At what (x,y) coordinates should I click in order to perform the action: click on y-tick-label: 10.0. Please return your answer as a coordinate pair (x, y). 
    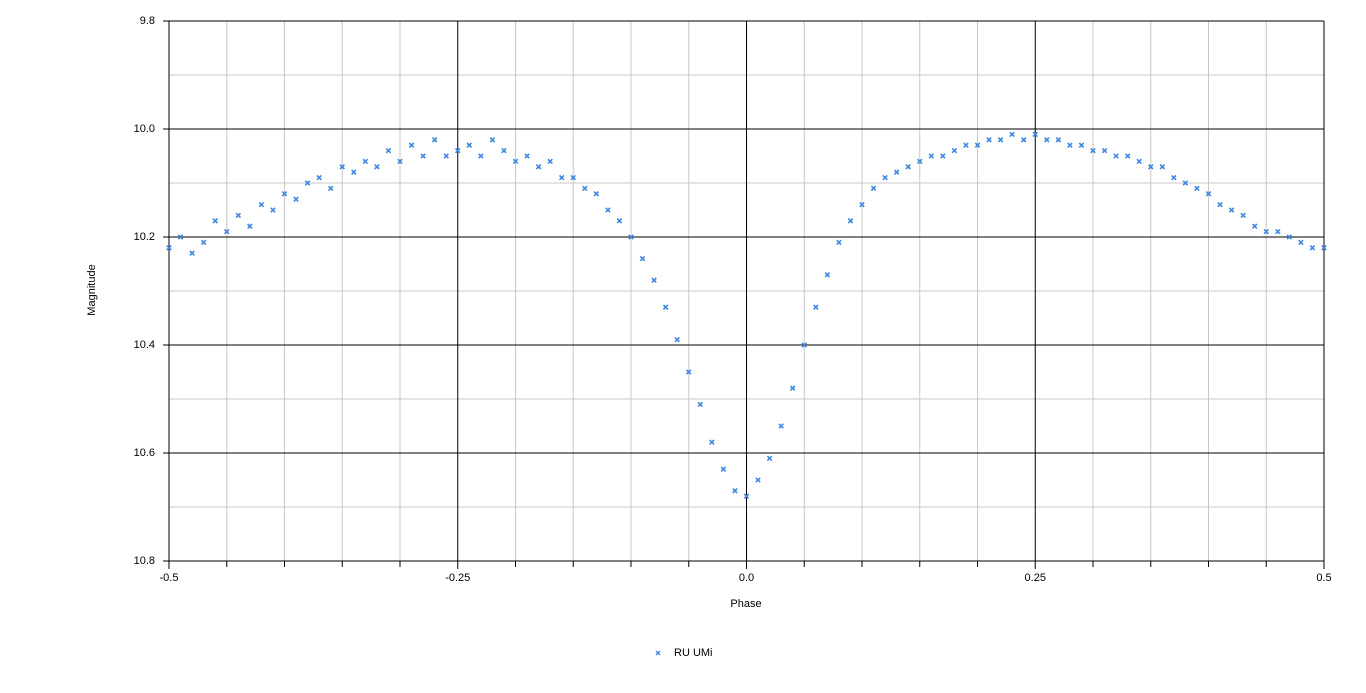
    Looking at the image, I should click on (144, 129).